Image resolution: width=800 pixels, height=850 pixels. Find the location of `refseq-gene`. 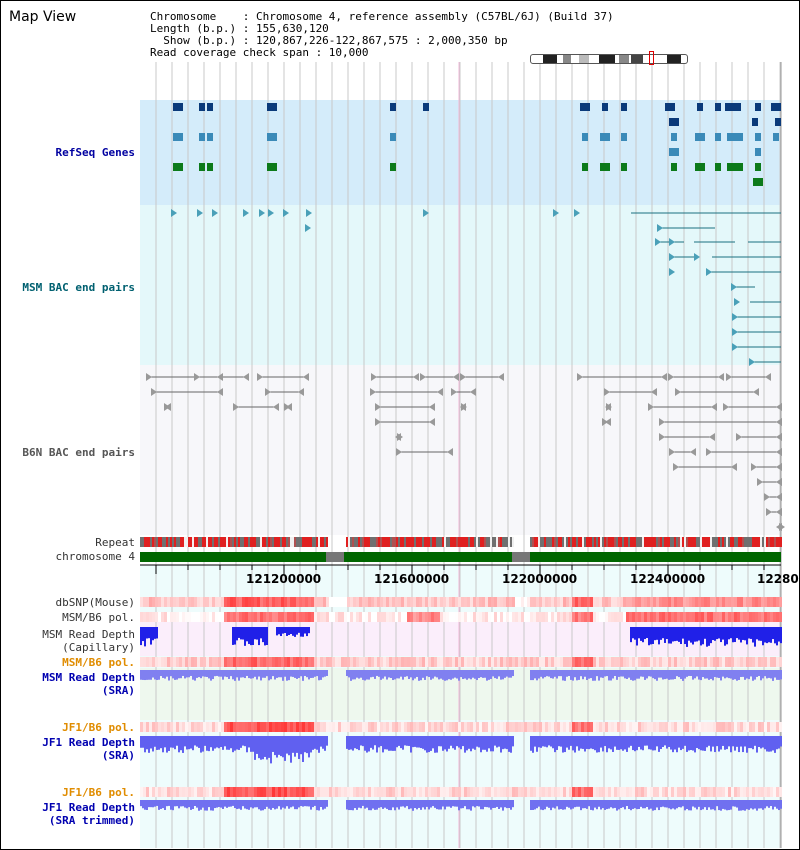

refseq-gene is located at coordinates (776, 137).